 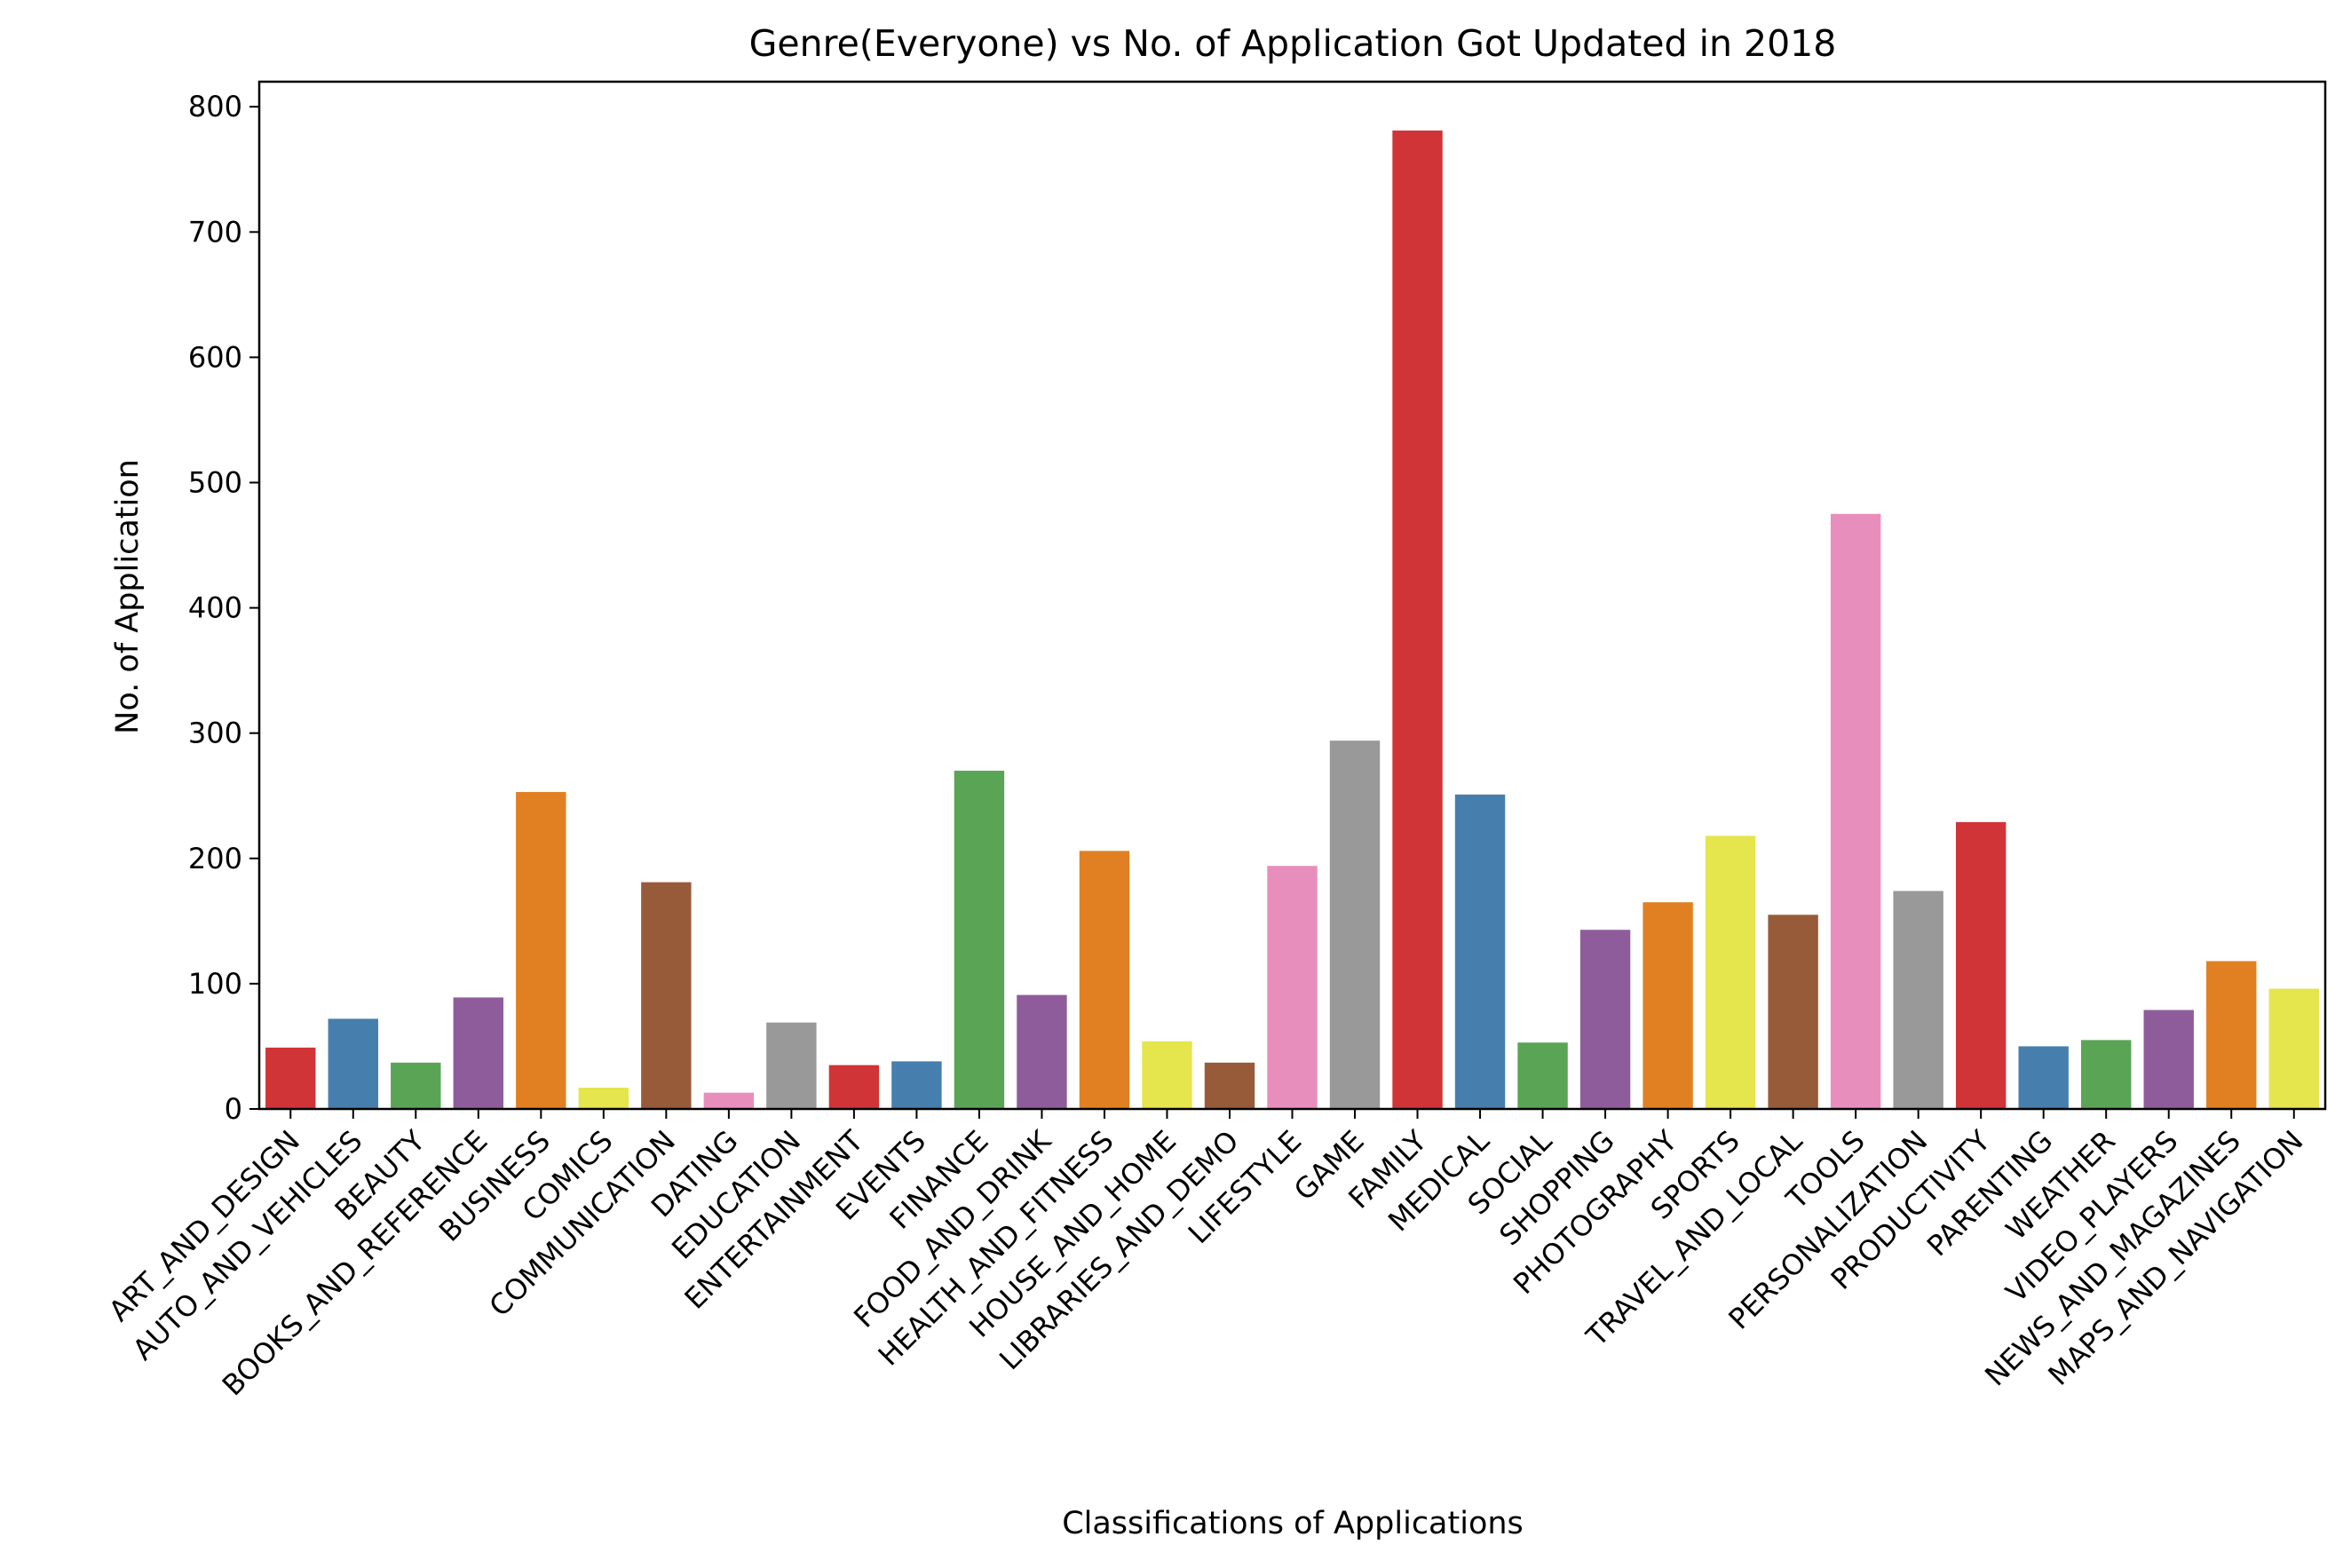 I want to click on bar-lifestyle, so click(x=1292, y=987).